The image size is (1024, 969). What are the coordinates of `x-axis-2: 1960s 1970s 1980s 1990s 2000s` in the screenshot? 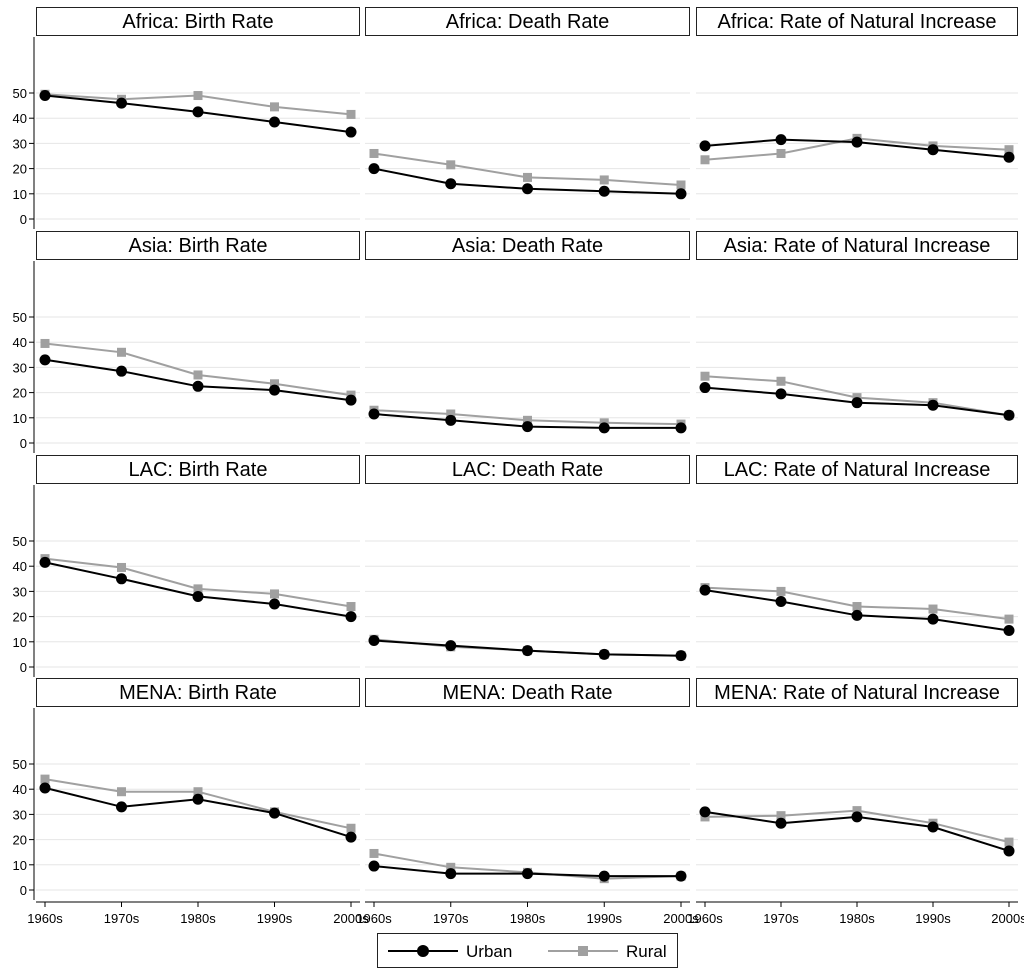 It's located at (855, 913).